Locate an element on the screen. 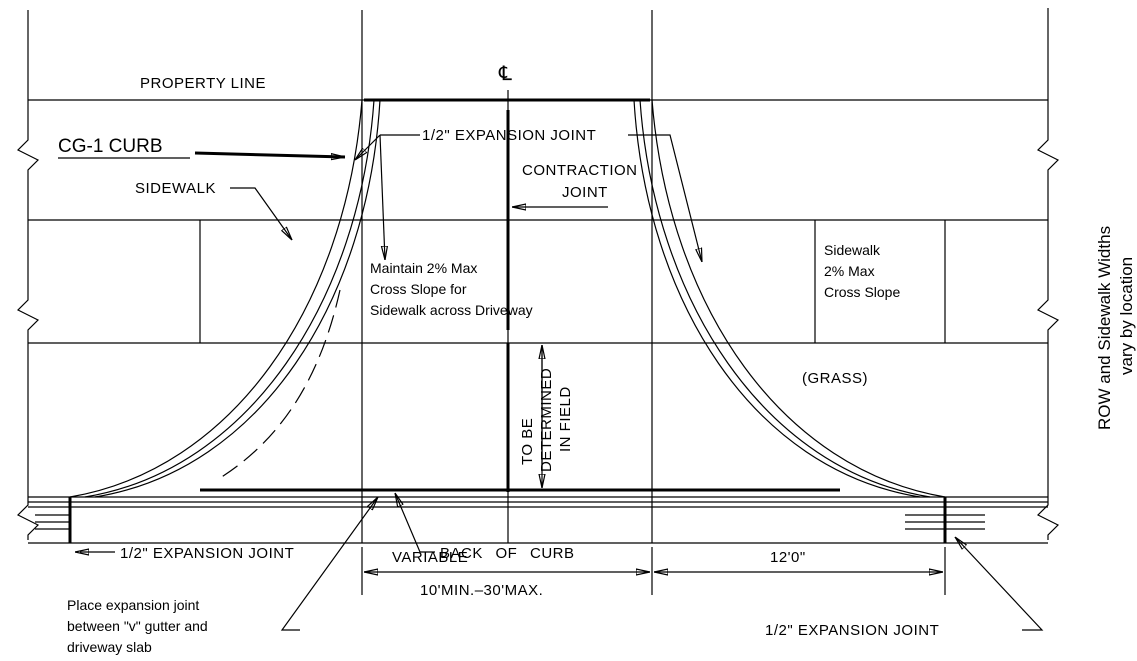 Image resolution: width=1137 pixels, height=661 pixels. centerline-label: ℄ is located at coordinates (505, 74).